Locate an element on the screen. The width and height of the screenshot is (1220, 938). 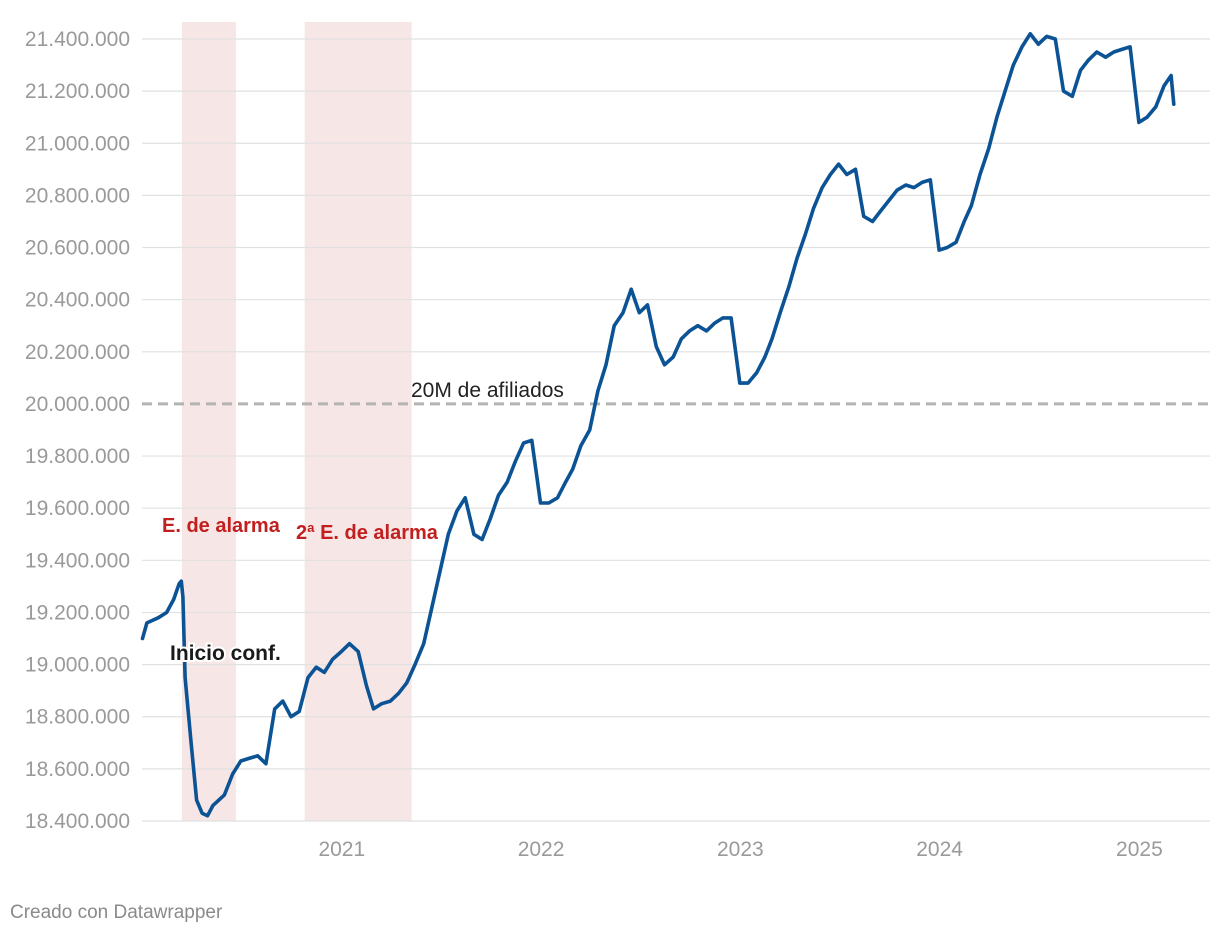
x-tick-label: 2023 is located at coordinates (740, 849).